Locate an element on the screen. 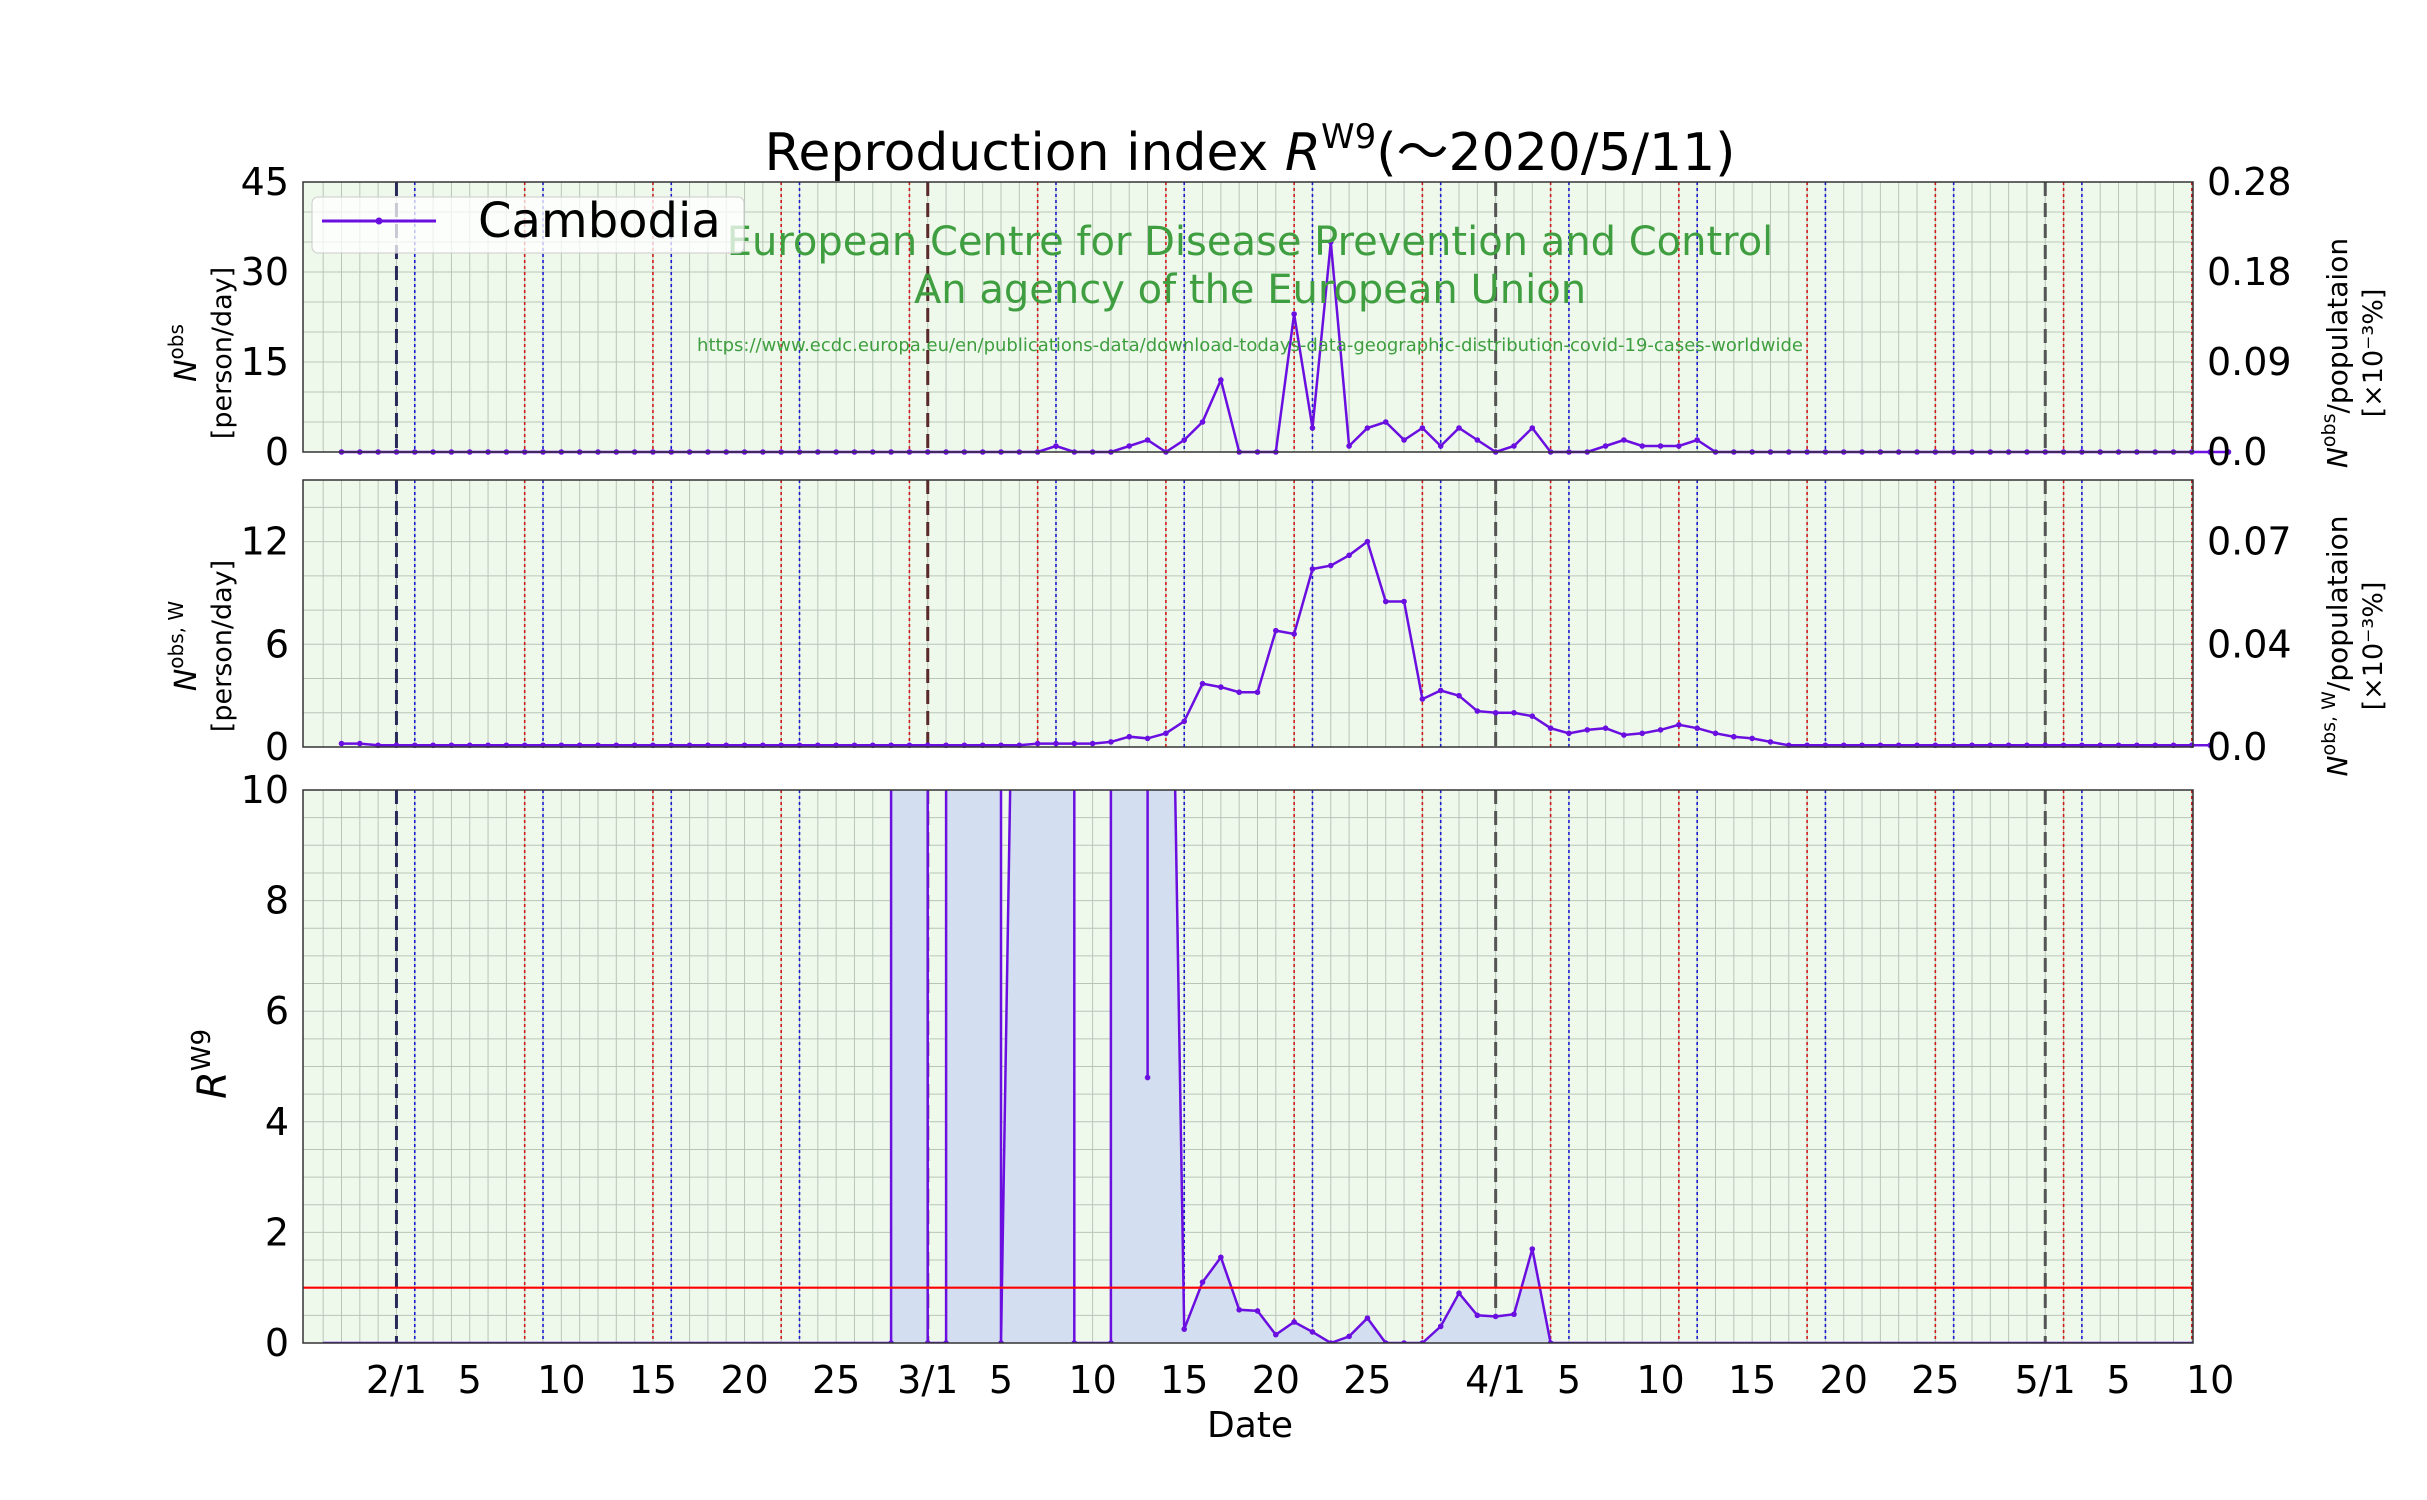 The image size is (2427, 1500). legend-box is located at coordinates (528, 225).